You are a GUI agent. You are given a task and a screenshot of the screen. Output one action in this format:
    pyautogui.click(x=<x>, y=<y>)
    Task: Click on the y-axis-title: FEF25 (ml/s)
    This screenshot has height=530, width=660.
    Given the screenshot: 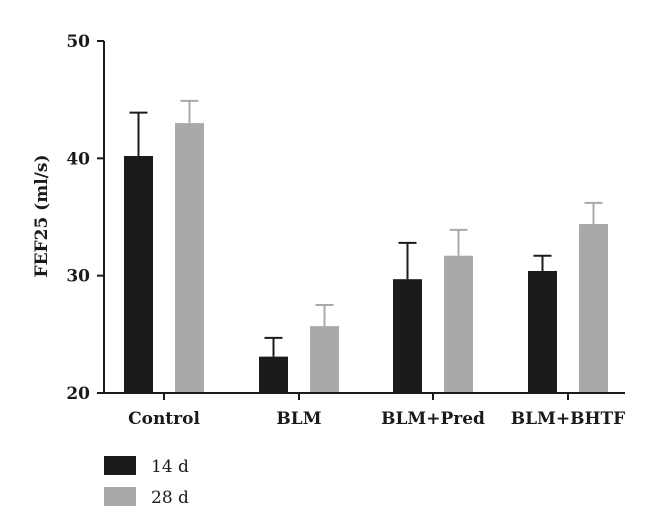 What is the action you would take?
    pyautogui.click(x=42, y=216)
    